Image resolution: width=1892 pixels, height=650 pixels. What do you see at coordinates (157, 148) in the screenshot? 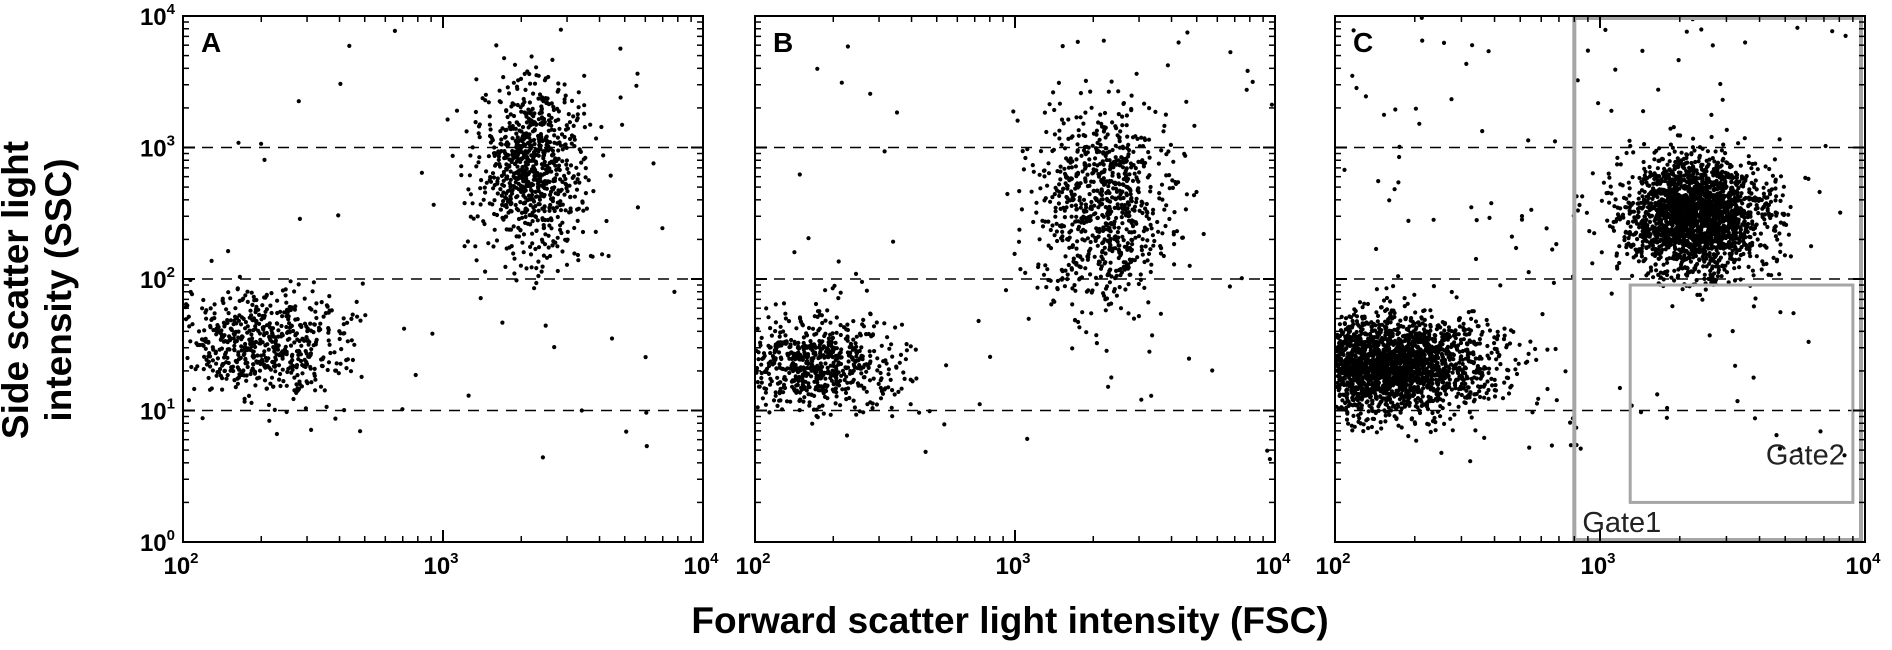
I see `y-tick-label: 10³` at bounding box center [157, 148].